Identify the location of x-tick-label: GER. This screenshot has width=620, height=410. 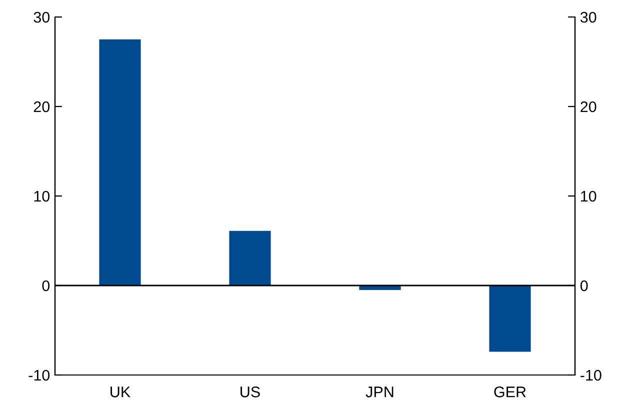
(510, 392).